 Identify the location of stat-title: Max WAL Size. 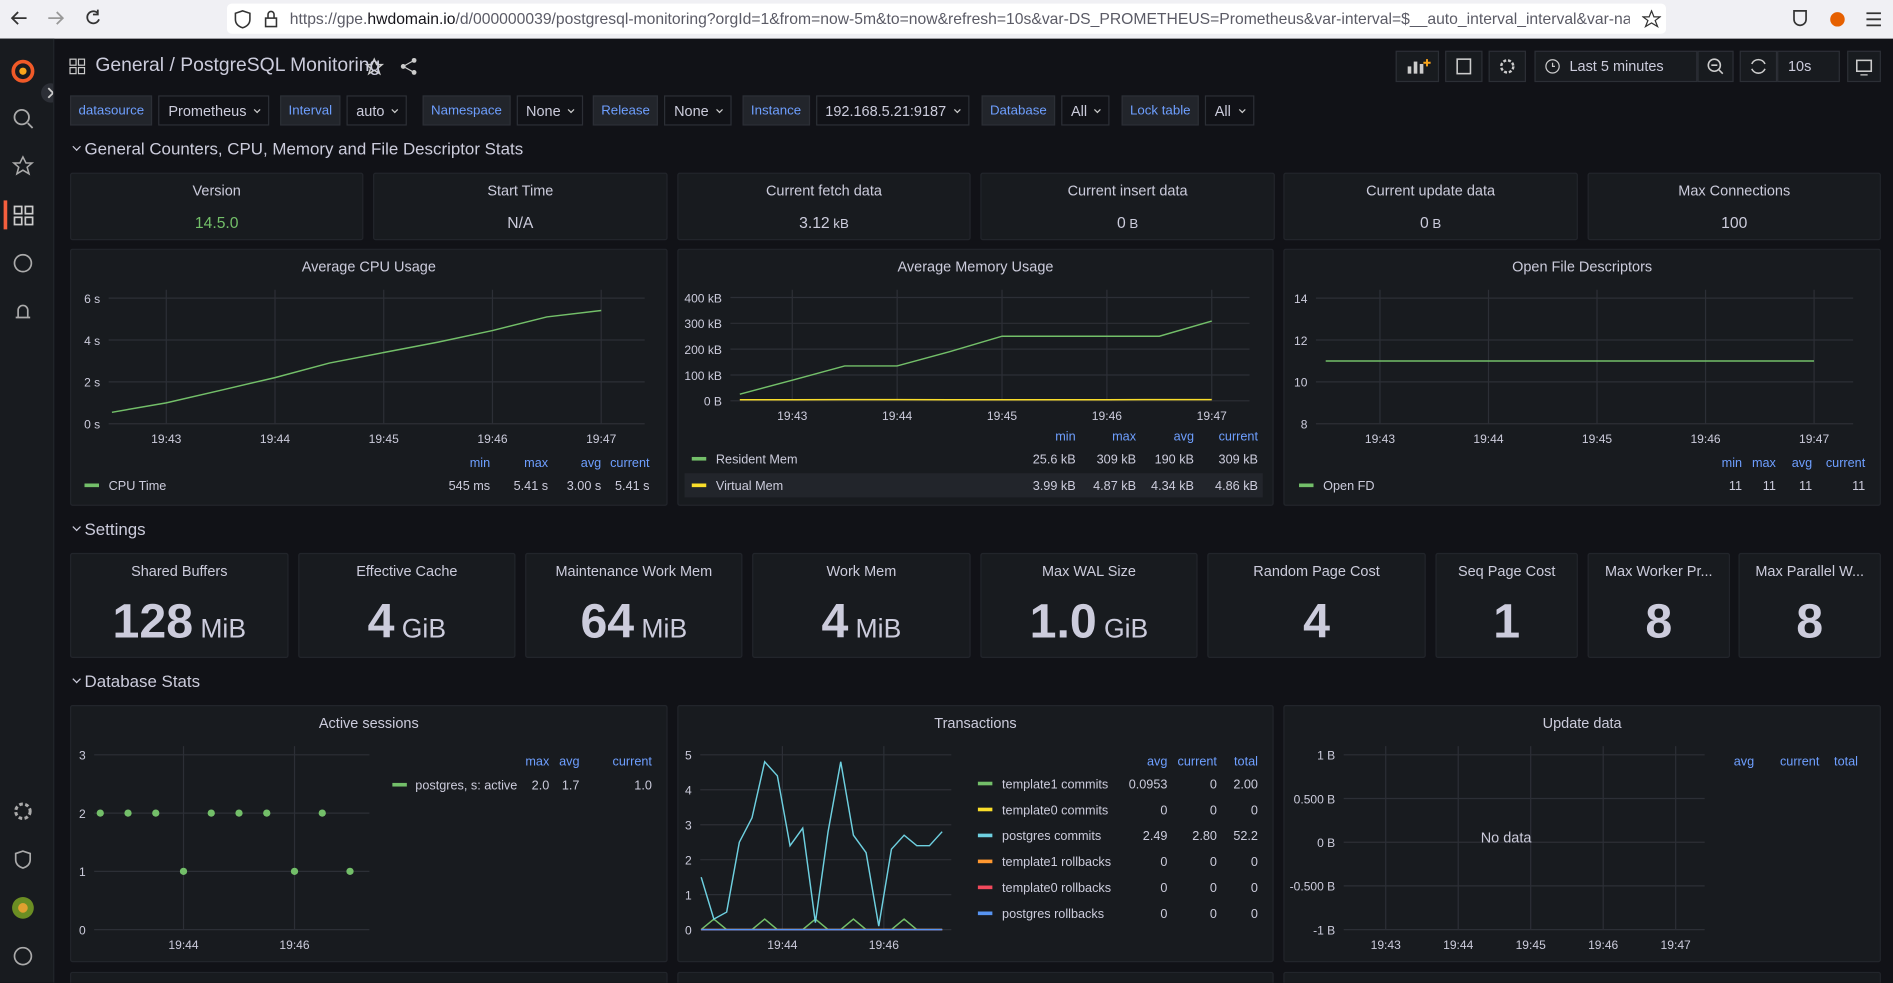
(1088, 571).